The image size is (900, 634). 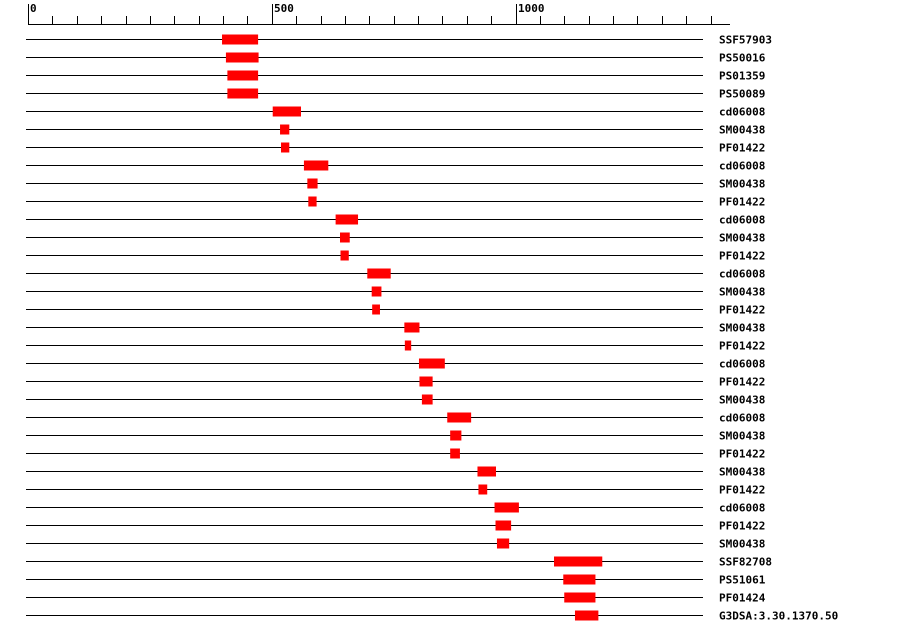 I want to click on ruler-tick-label: 1000, so click(x=531, y=8).